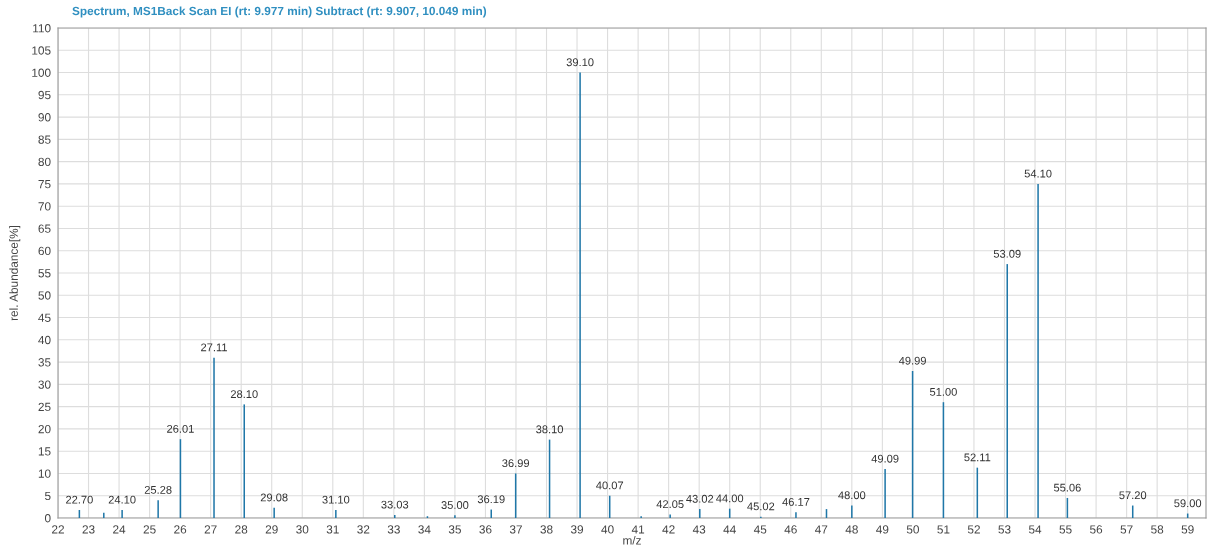  Describe the element at coordinates (44, 429) in the screenshot. I see `y-tick-label: 20` at that location.